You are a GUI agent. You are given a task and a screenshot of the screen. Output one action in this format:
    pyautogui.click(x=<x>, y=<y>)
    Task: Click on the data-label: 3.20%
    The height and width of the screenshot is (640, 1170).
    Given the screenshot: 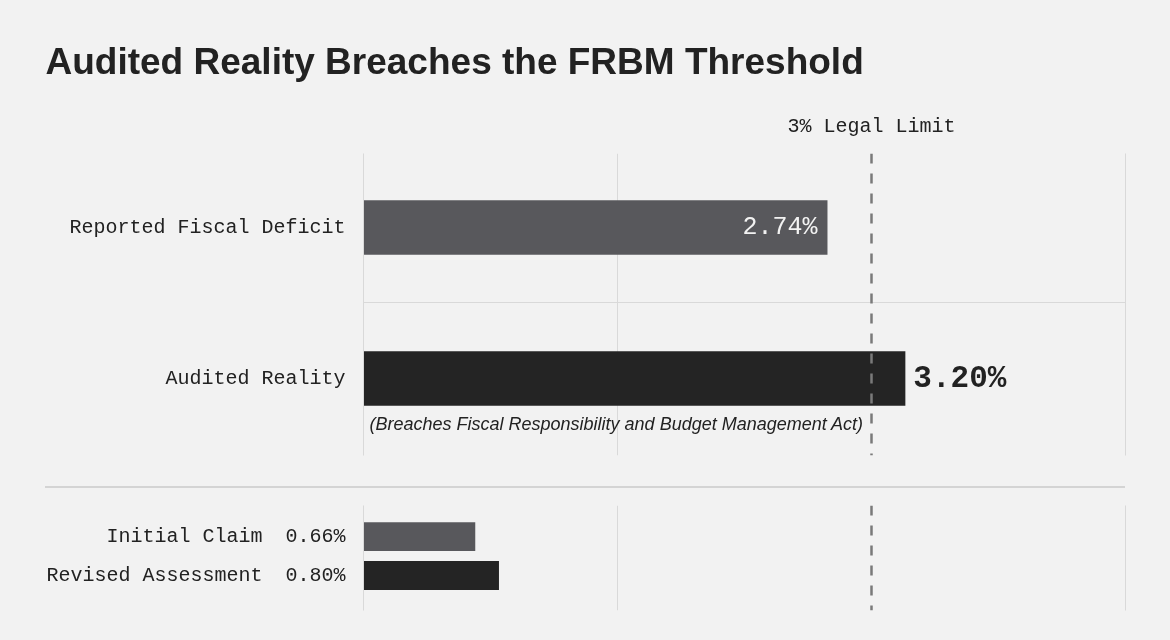 What is the action you would take?
    pyautogui.click(x=960, y=378)
    